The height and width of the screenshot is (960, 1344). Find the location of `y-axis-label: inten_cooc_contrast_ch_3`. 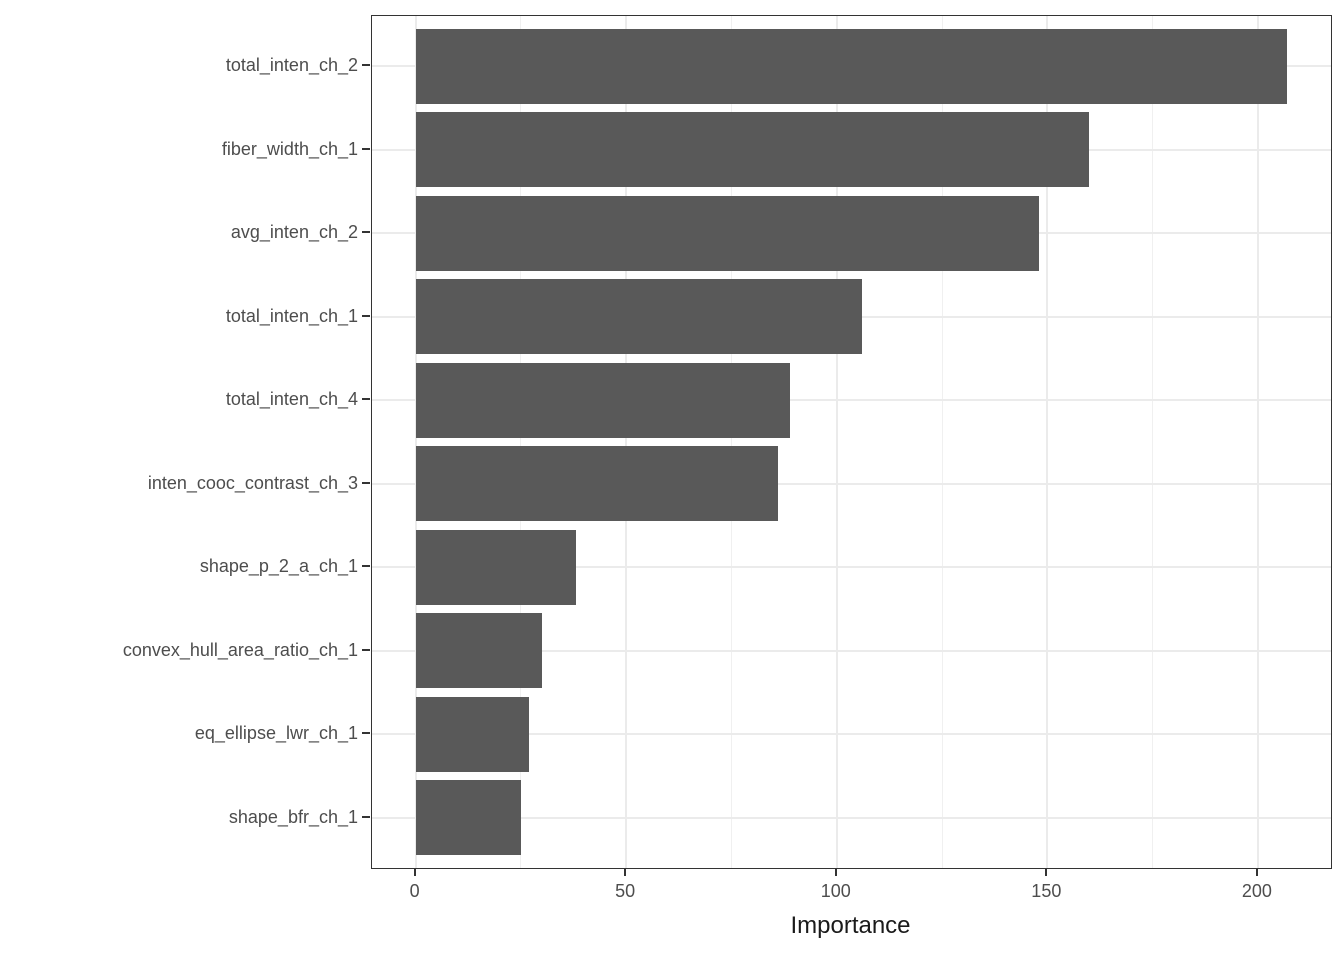

y-axis-label: inten_cooc_contrast_ch_3 is located at coordinates (252, 482).